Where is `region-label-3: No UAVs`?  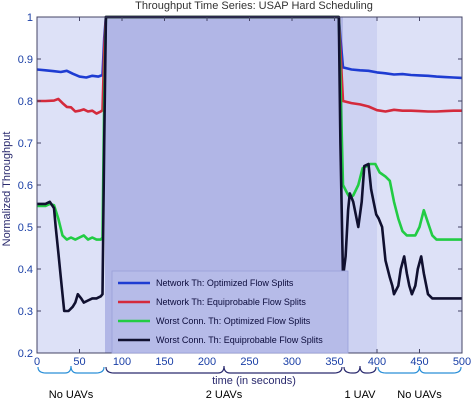 region-label-3: No UAVs is located at coordinates (419, 395).